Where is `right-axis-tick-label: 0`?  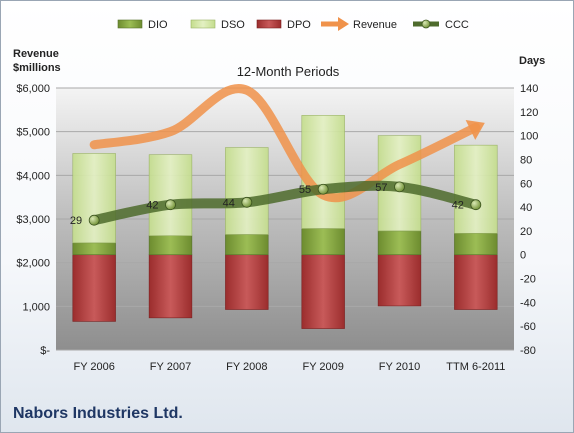 right-axis-tick-label: 0 is located at coordinates (523, 256).